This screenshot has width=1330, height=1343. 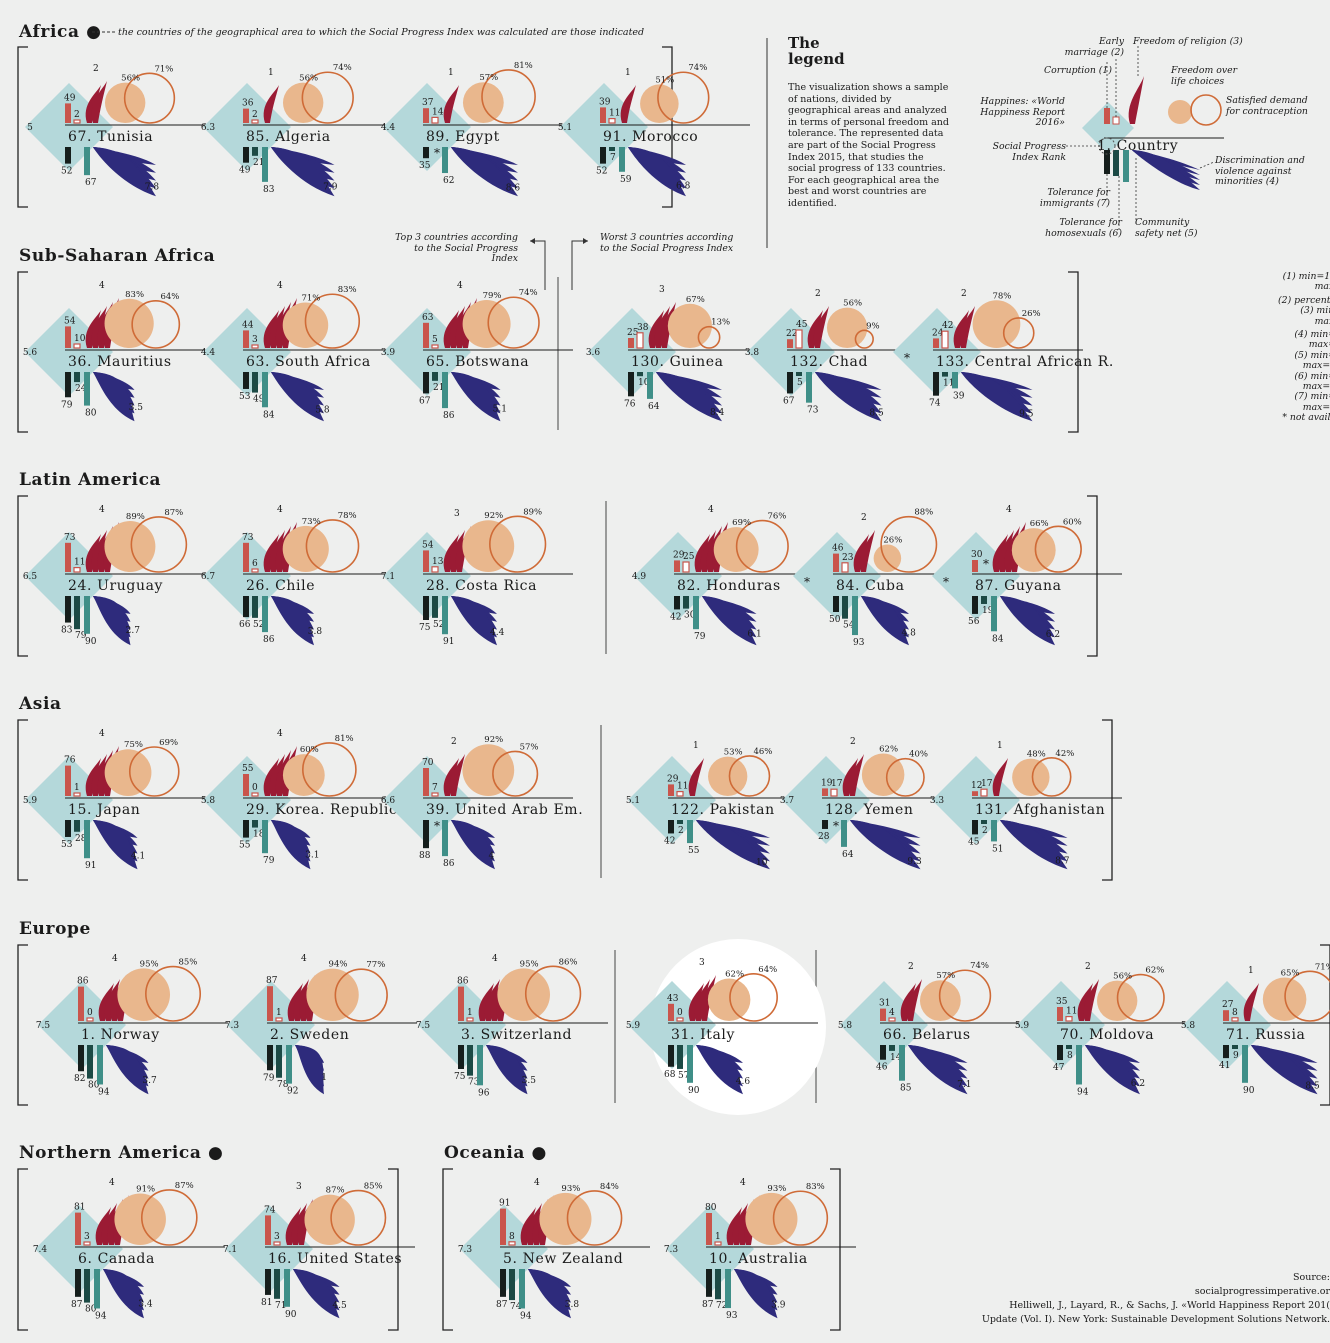 What do you see at coordinates (723, 810) in the screenshot?
I see `country-name: 122. Pakistan` at bounding box center [723, 810].